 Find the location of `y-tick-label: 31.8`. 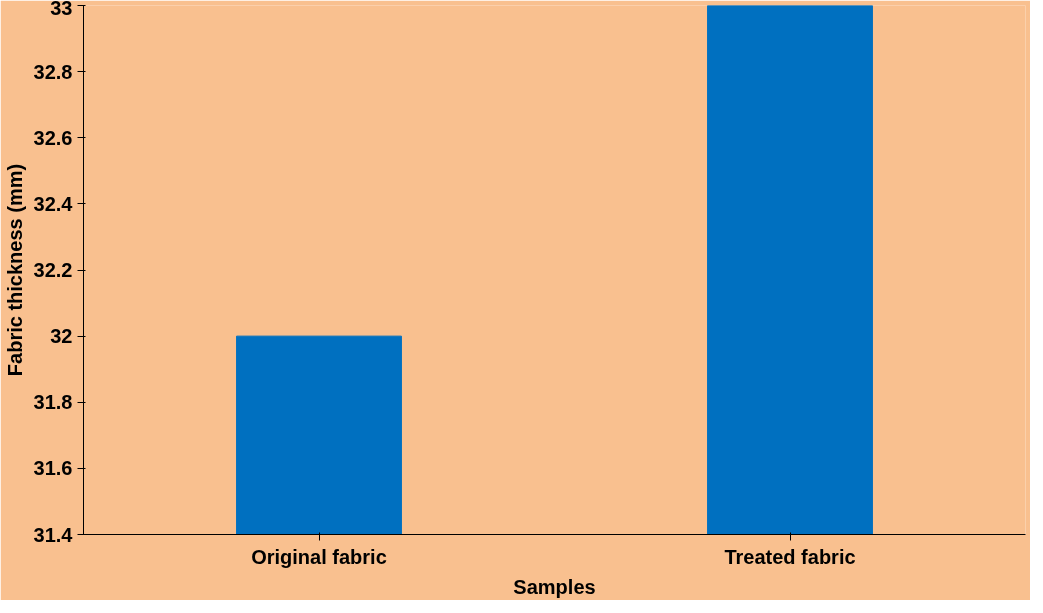

y-tick-label: 31.8 is located at coordinates (53, 402).